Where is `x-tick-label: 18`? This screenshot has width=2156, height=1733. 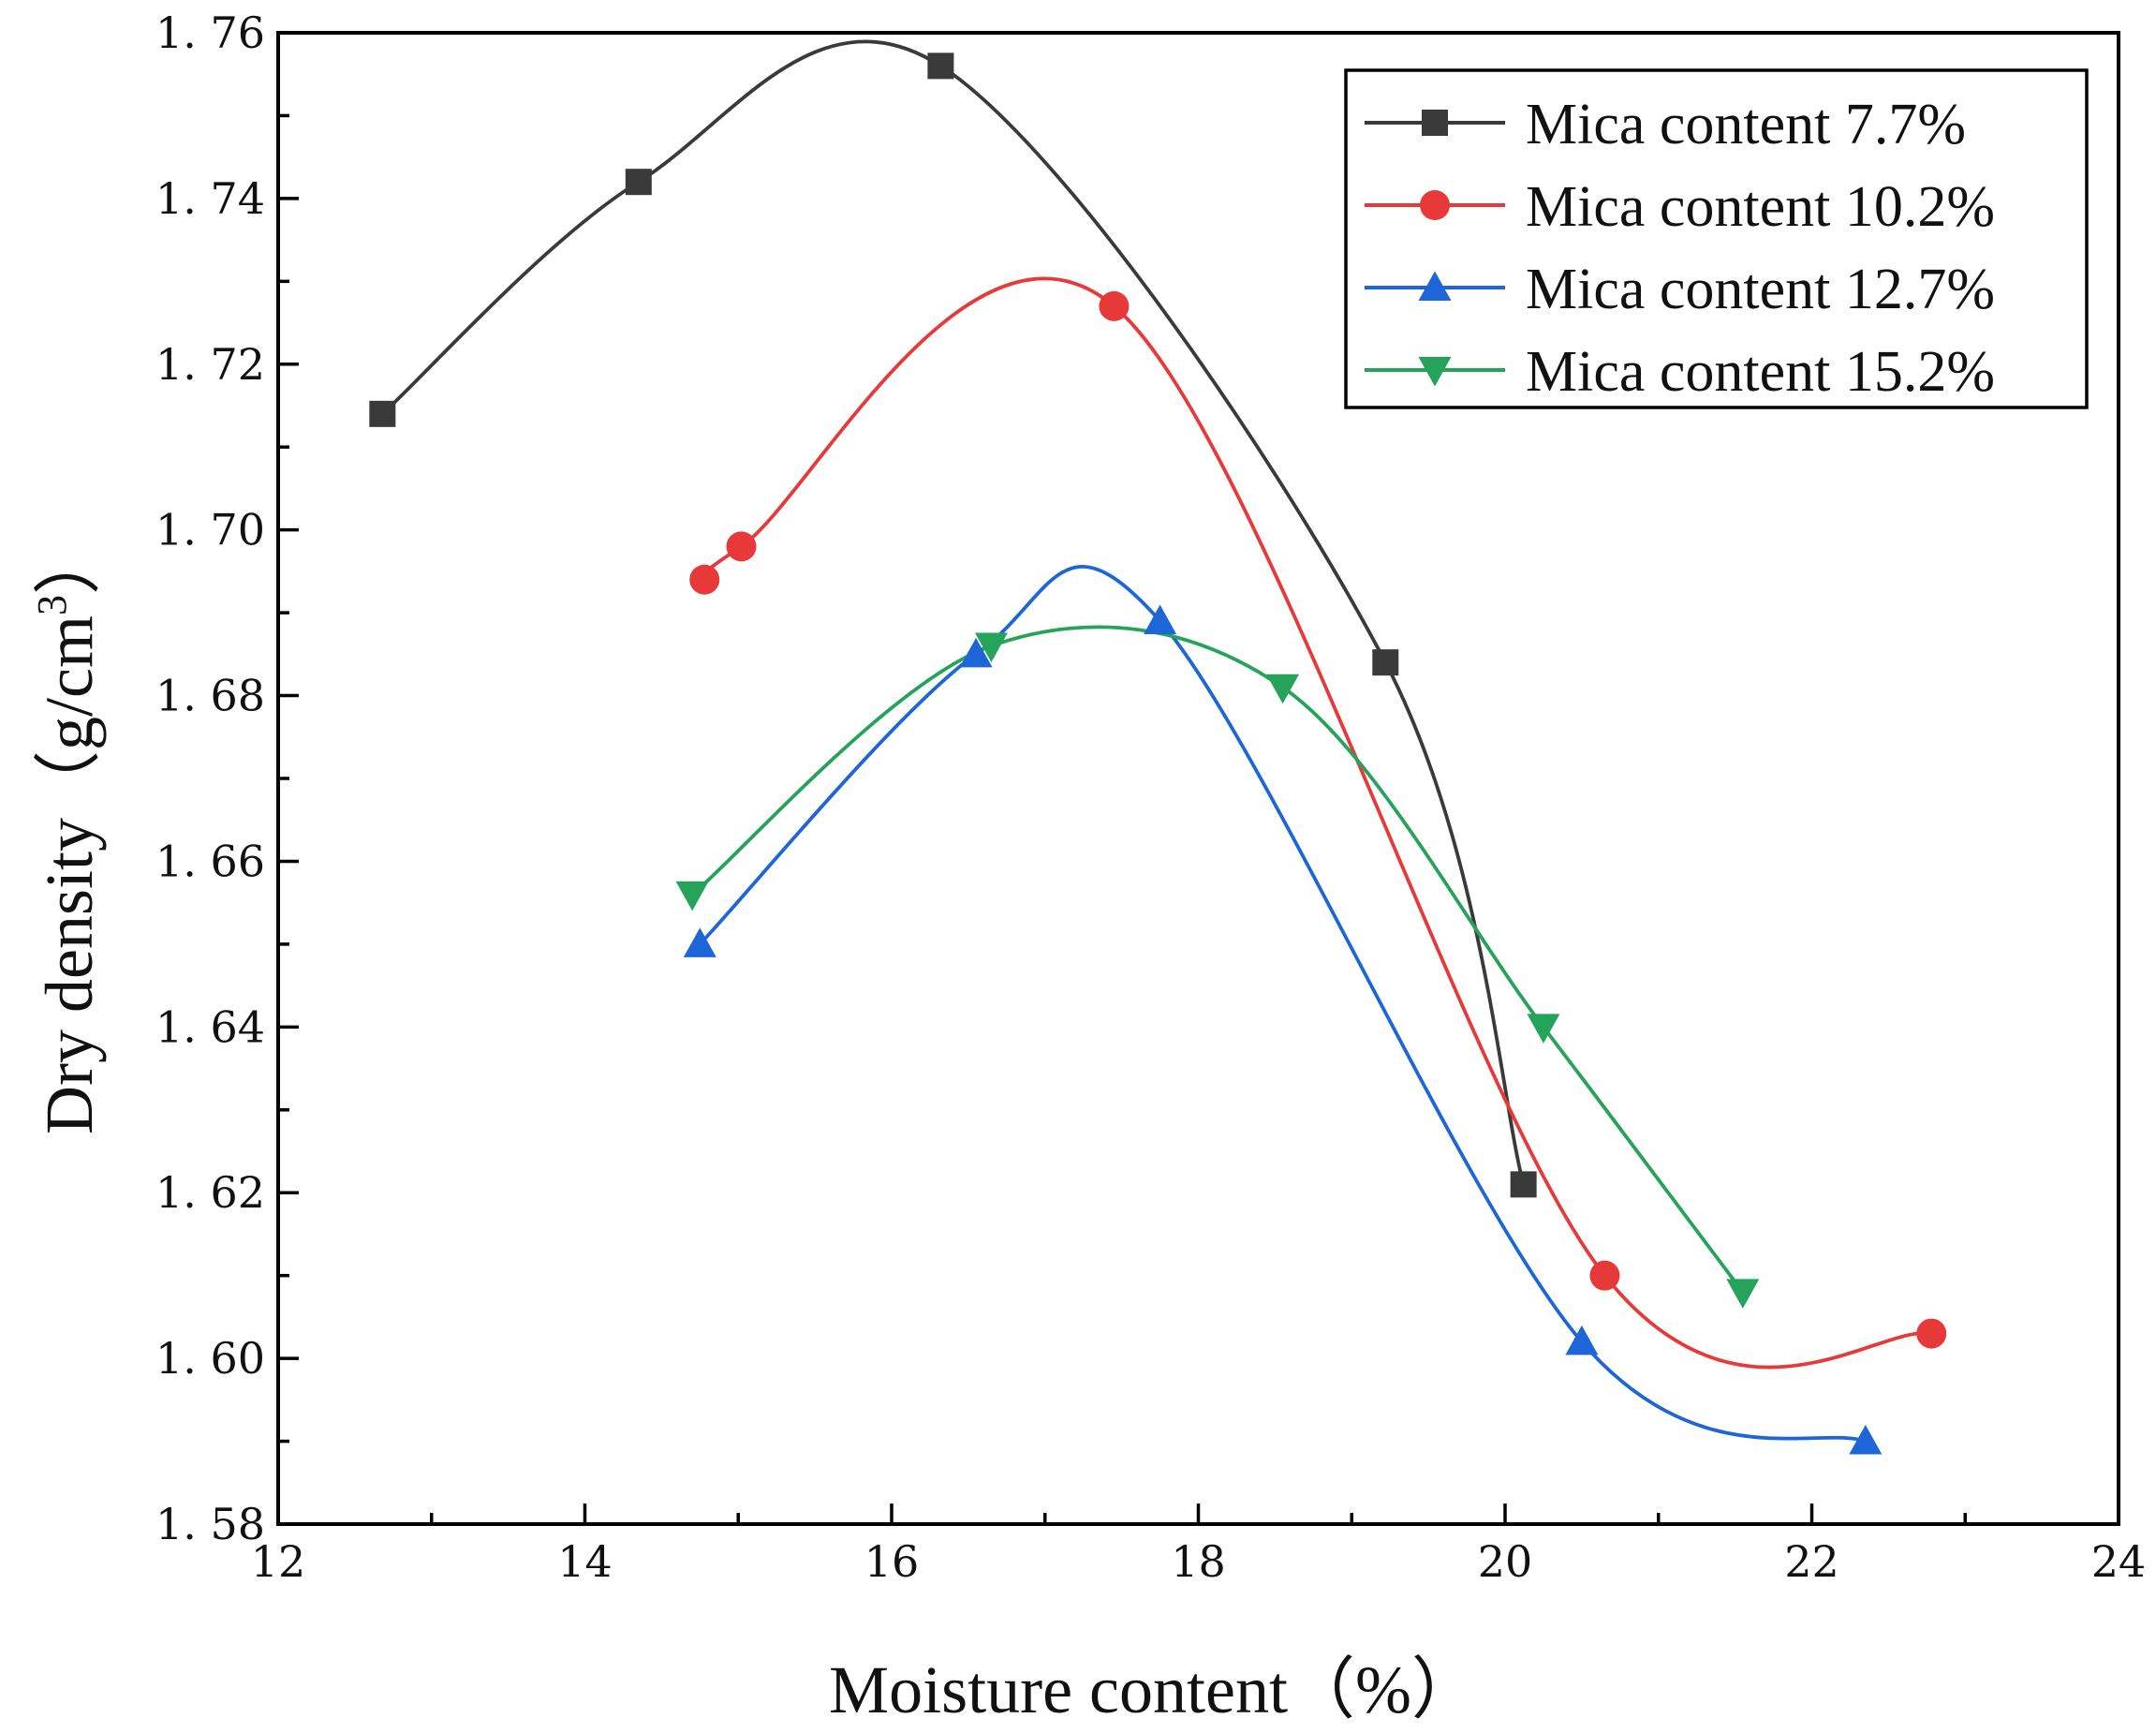 x-tick-label: 18 is located at coordinates (1198, 1561).